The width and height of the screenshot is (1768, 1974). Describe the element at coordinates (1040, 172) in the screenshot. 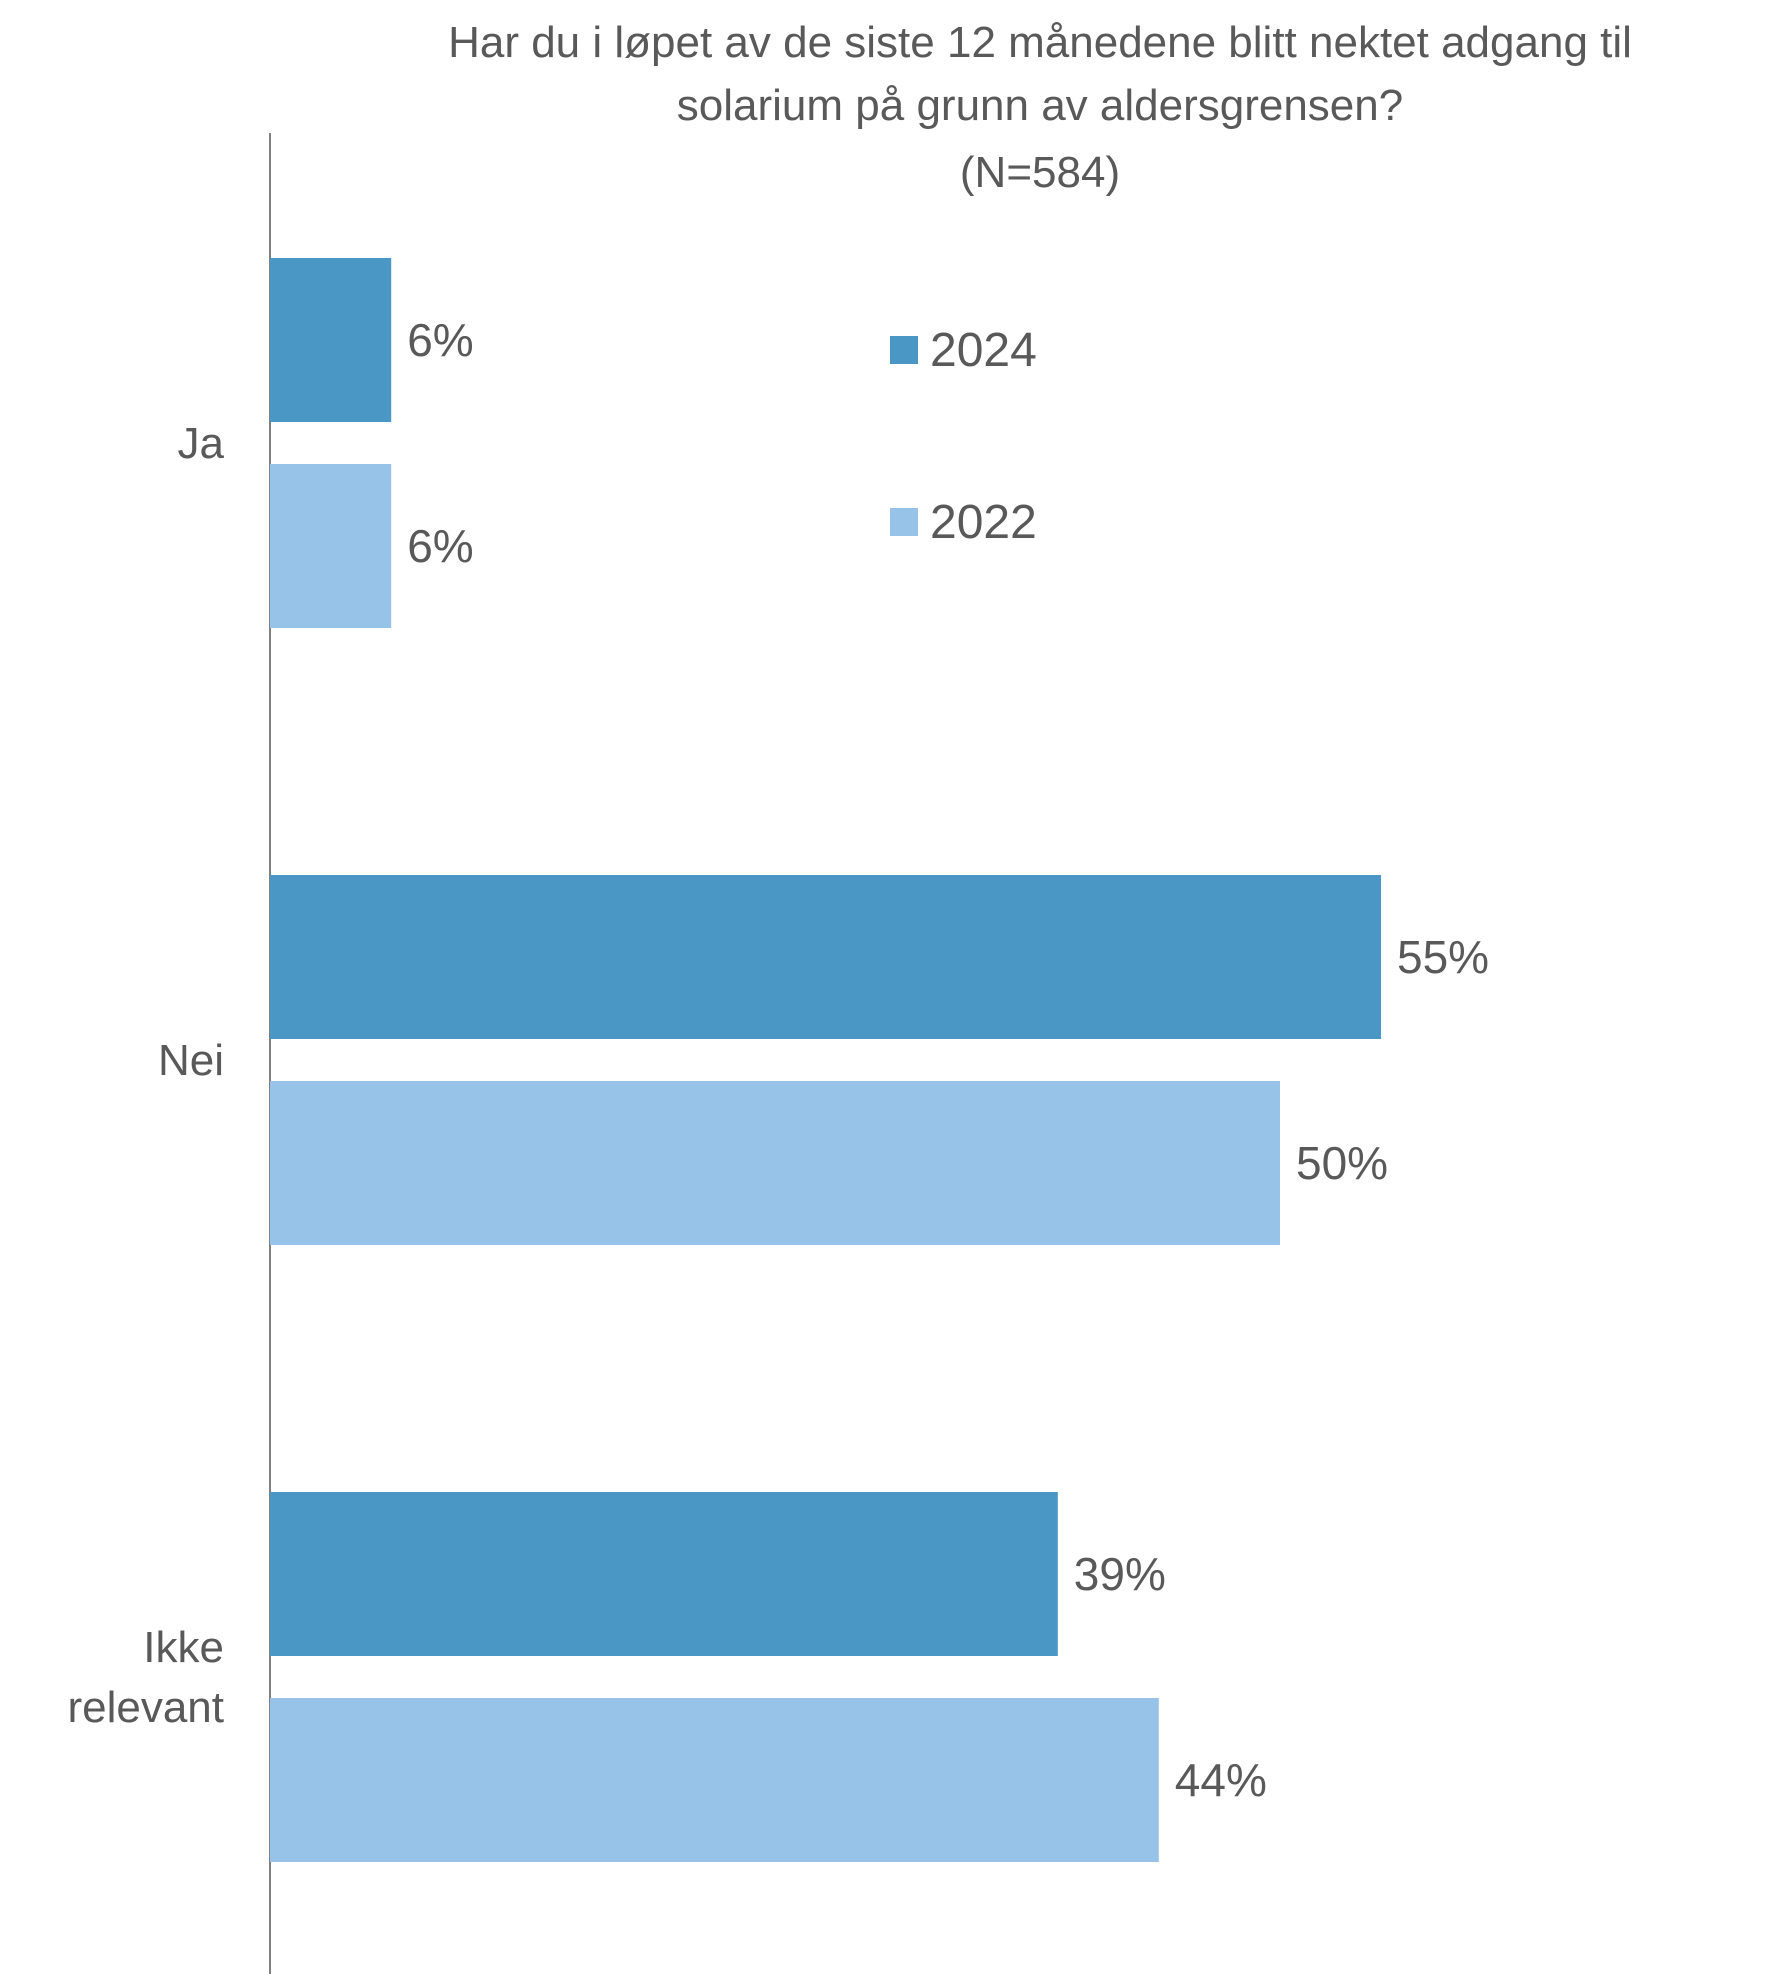

I see `chart-title-line: (N=584)` at that location.